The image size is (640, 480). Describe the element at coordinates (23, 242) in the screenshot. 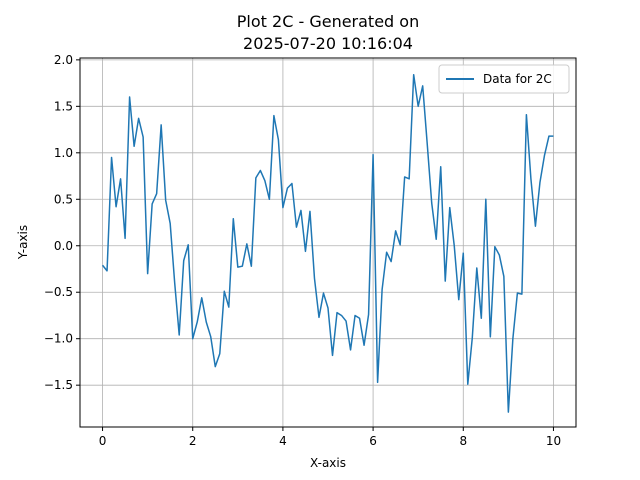

I see `y-axis-label: Y-axis` at that location.